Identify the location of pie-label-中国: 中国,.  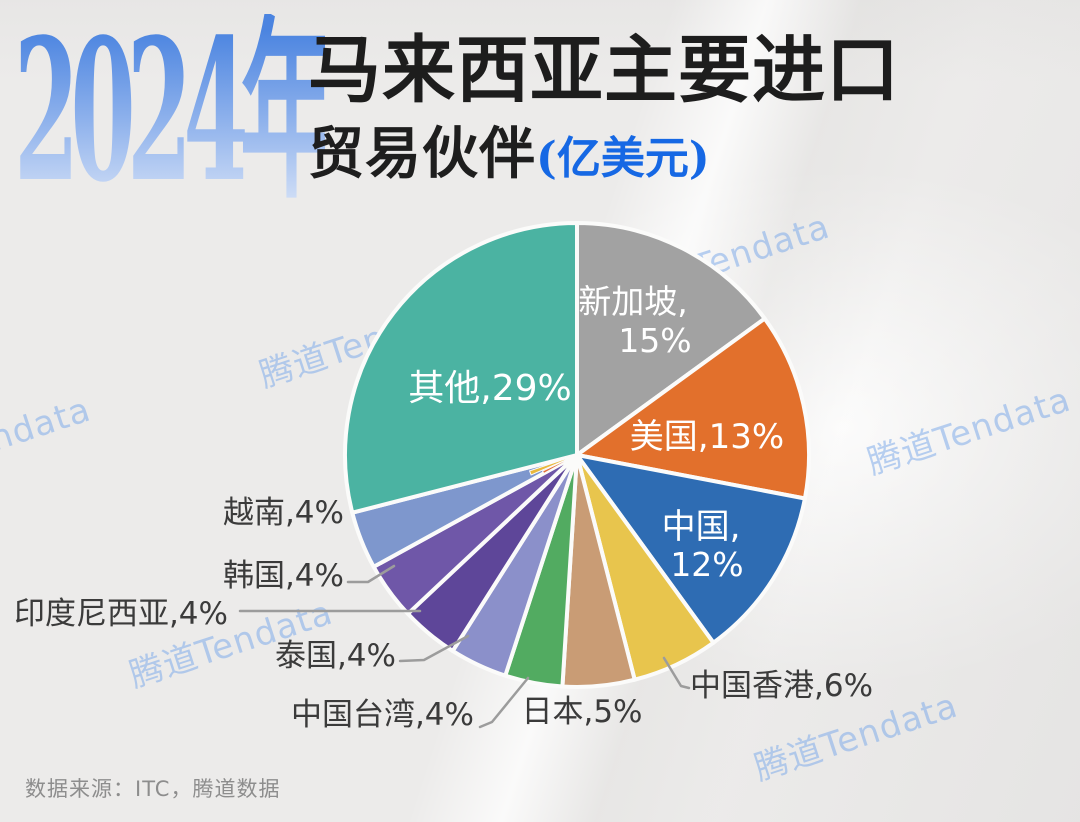
(701, 527).